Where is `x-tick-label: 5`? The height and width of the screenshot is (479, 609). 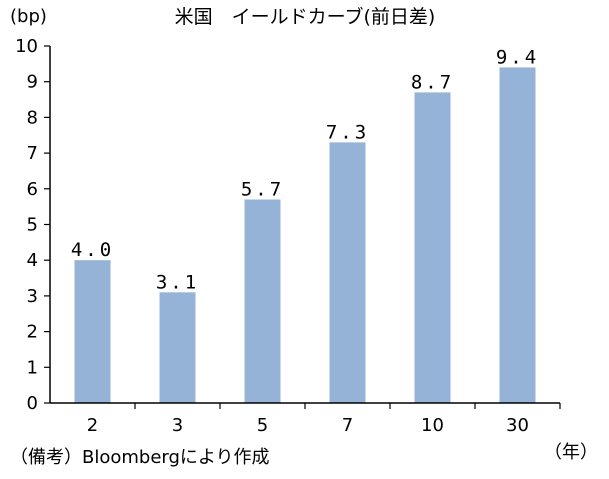 x-tick-label: 5 is located at coordinates (262, 425).